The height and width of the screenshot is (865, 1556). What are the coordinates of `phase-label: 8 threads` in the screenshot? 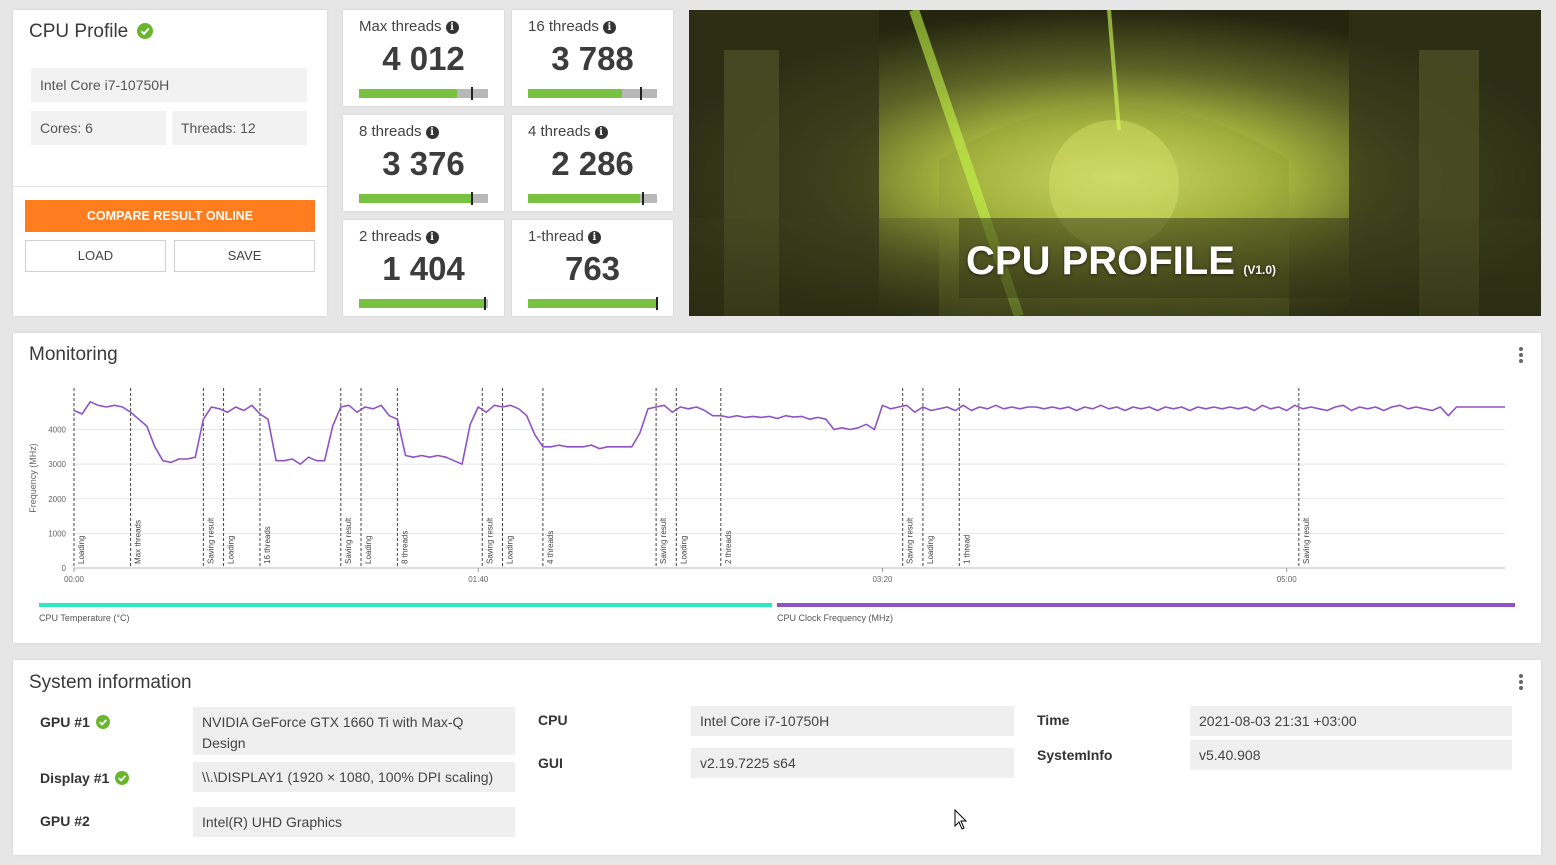 It's located at (404, 547).